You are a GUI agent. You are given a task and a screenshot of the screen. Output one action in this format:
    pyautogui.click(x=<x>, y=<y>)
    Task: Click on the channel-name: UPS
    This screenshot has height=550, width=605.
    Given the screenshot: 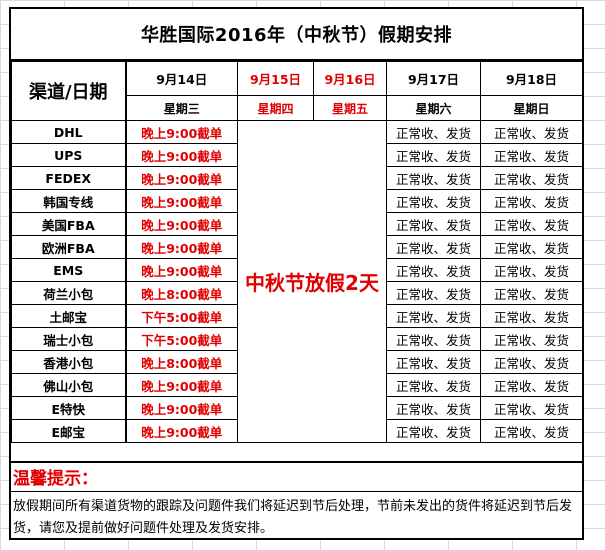 What is the action you would take?
    pyautogui.click(x=69, y=155)
    